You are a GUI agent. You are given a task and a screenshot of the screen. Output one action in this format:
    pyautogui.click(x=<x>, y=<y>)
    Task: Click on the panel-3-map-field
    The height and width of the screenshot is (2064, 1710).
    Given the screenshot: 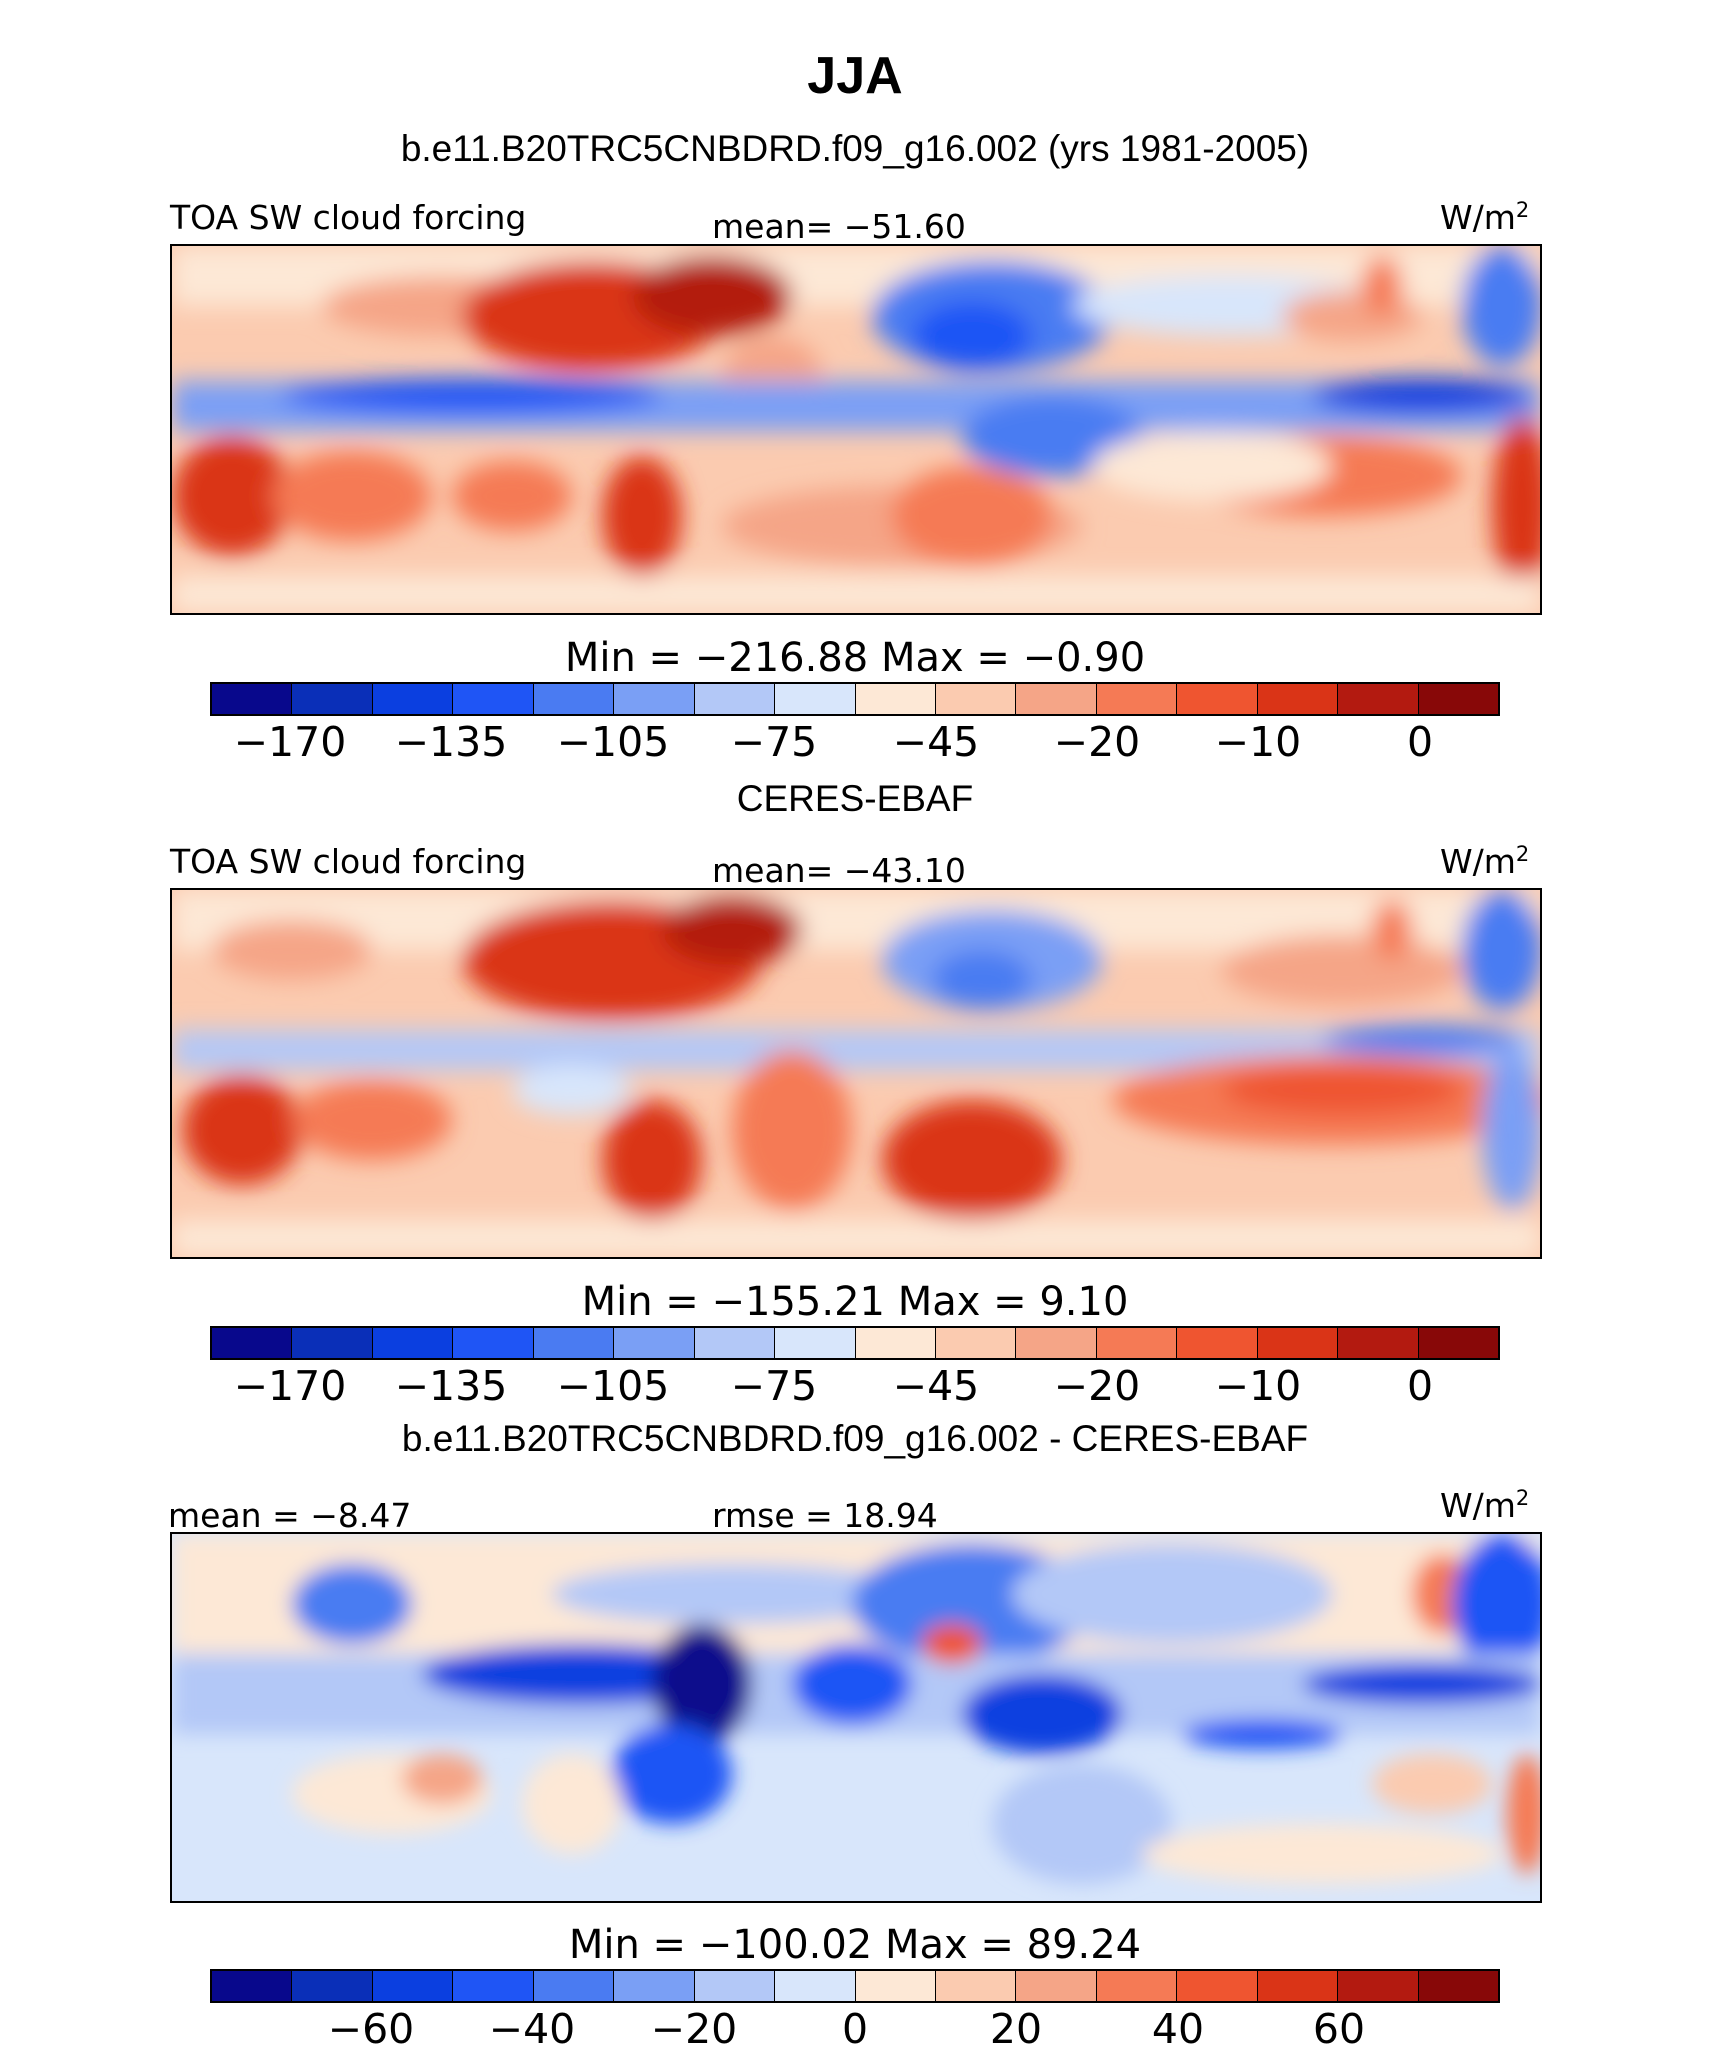 What is the action you would take?
    pyautogui.click(x=856, y=1717)
    